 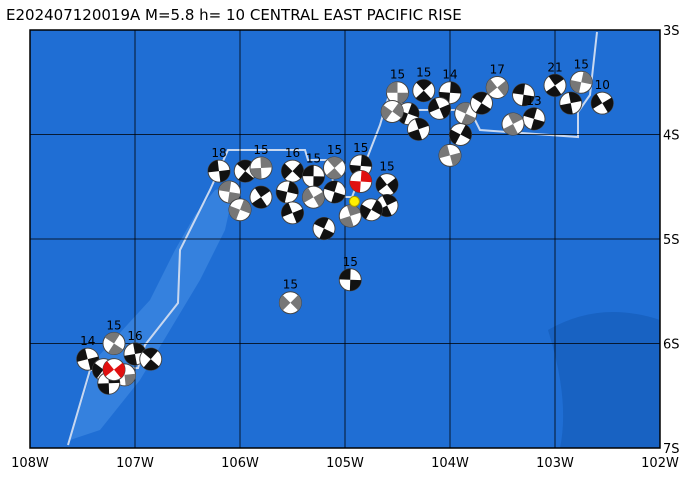 I want to click on event-label: 17, so click(x=497, y=69).